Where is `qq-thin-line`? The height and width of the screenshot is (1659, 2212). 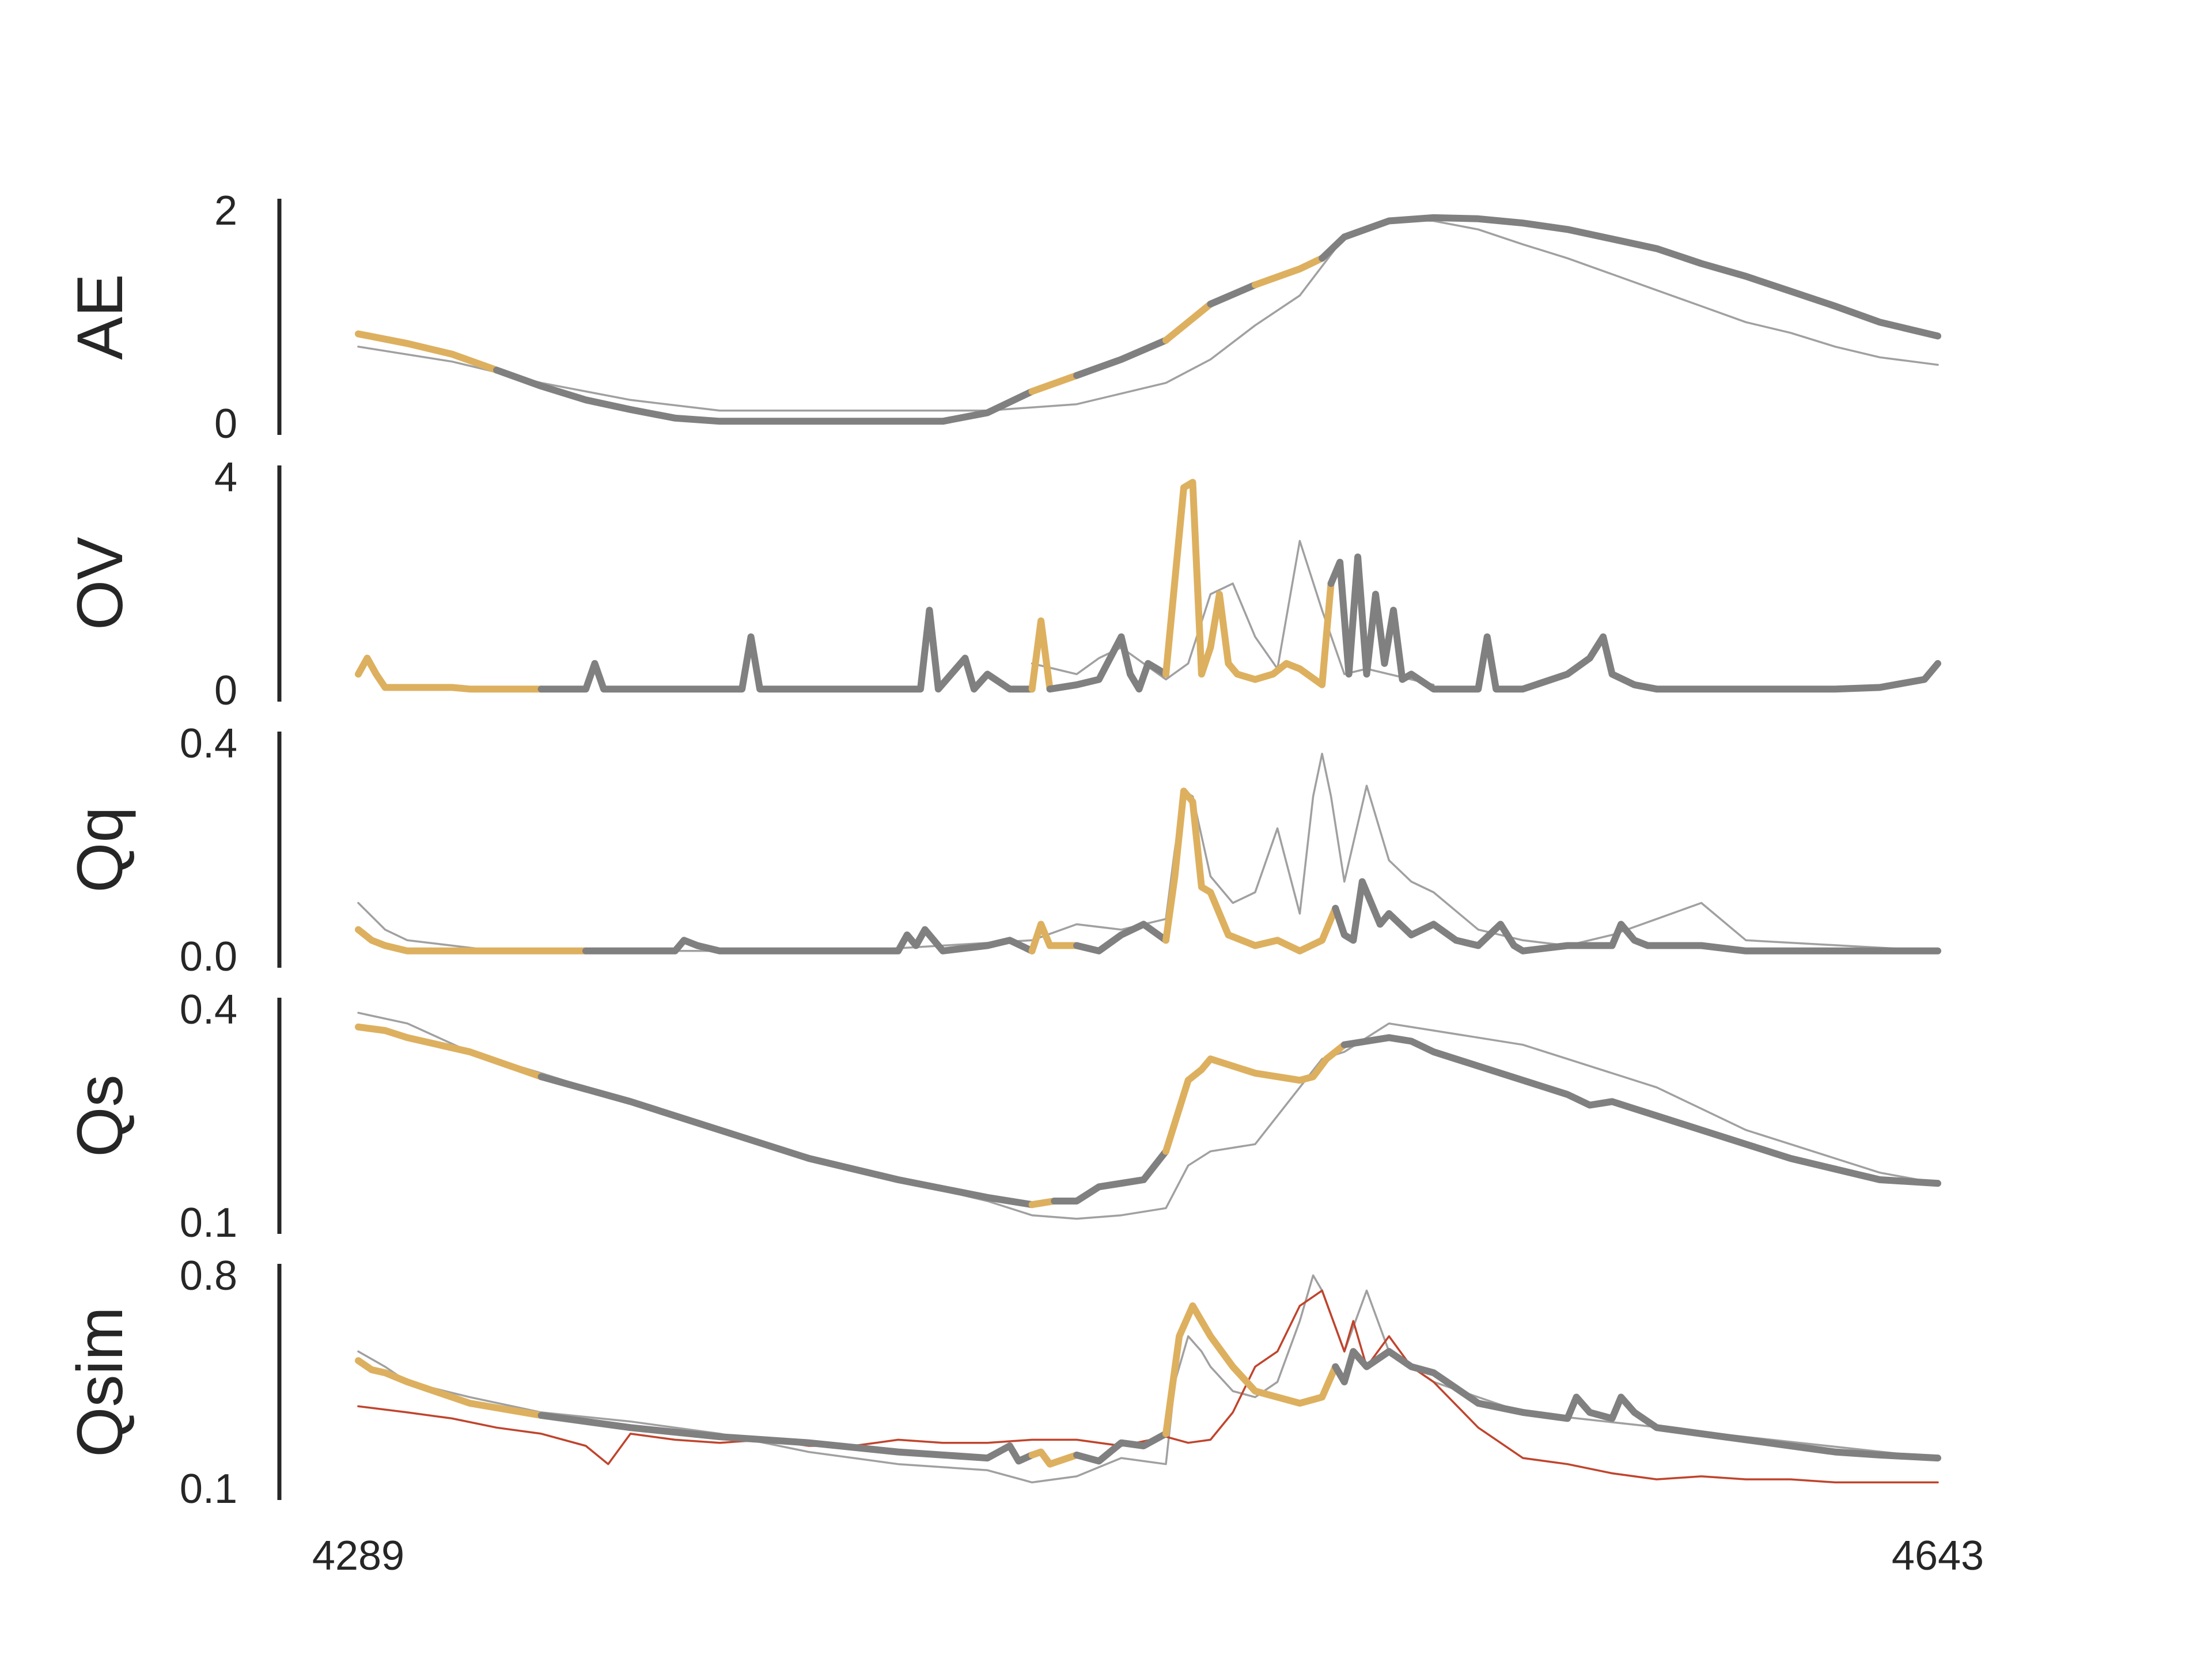 qq-thin-line is located at coordinates (1148, 852).